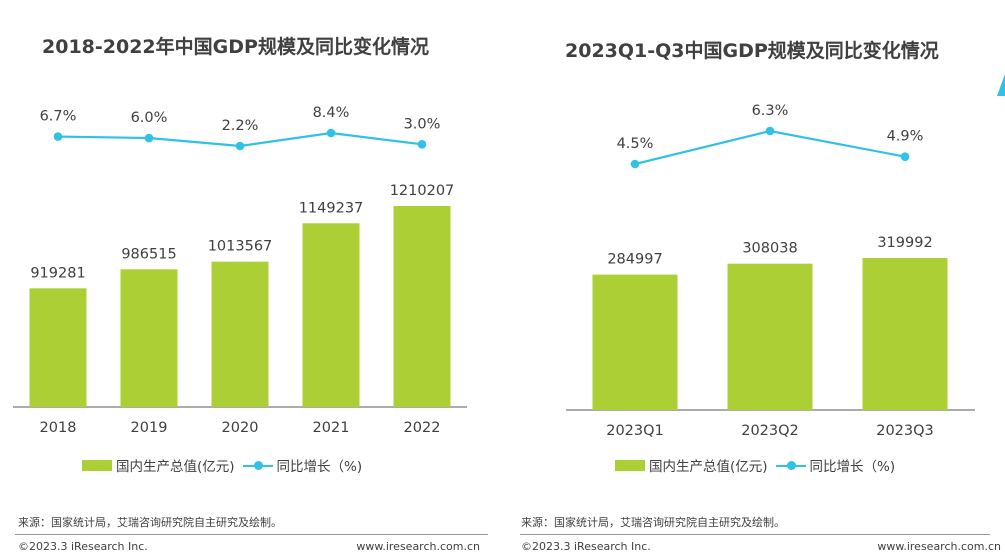 The height and width of the screenshot is (560, 1005). I want to click on growth-line, so click(770, 147).